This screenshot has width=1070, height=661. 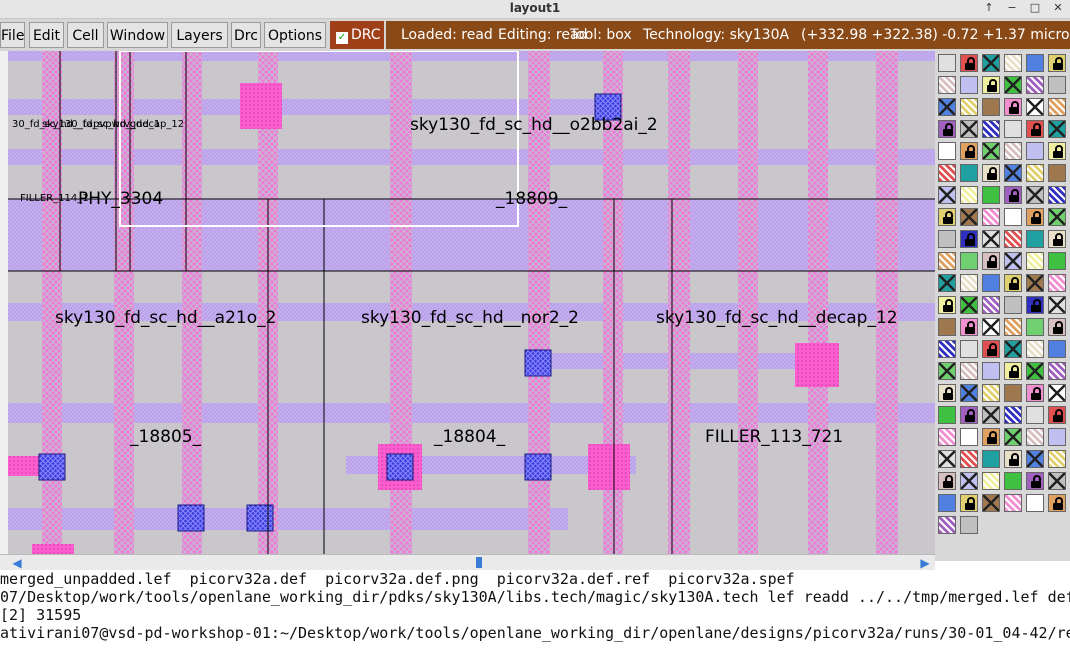 What do you see at coordinates (12, 35) in the screenshot?
I see `menu-file: File` at bounding box center [12, 35].